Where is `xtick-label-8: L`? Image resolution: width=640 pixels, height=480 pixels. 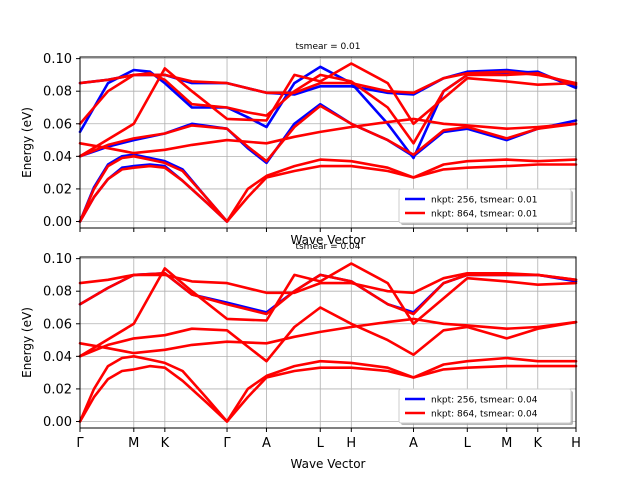
xtick-label-8: L is located at coordinates (468, 443).